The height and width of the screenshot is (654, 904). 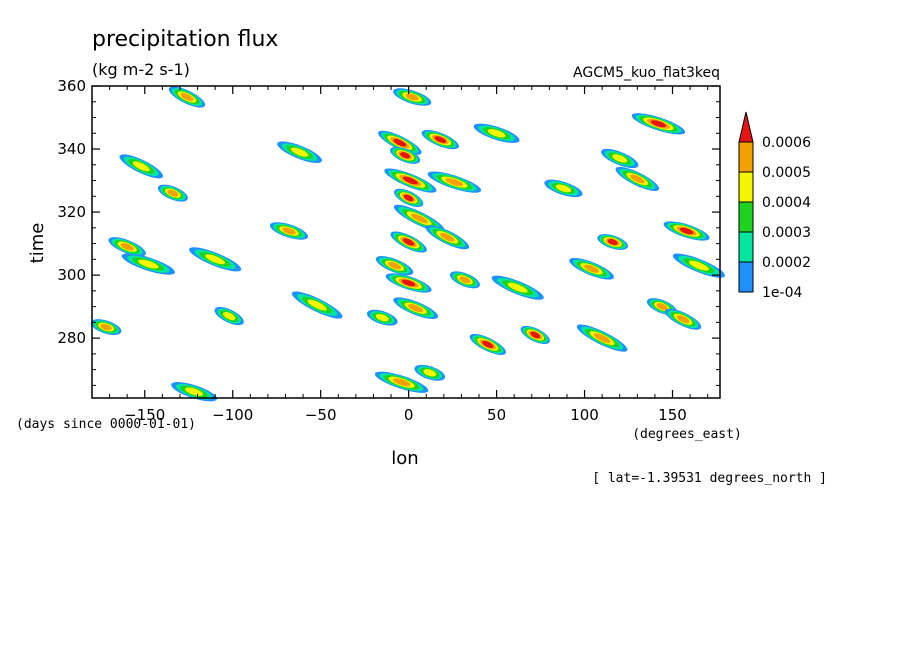 I want to click on y-tick-label: 360, so click(x=71, y=86).